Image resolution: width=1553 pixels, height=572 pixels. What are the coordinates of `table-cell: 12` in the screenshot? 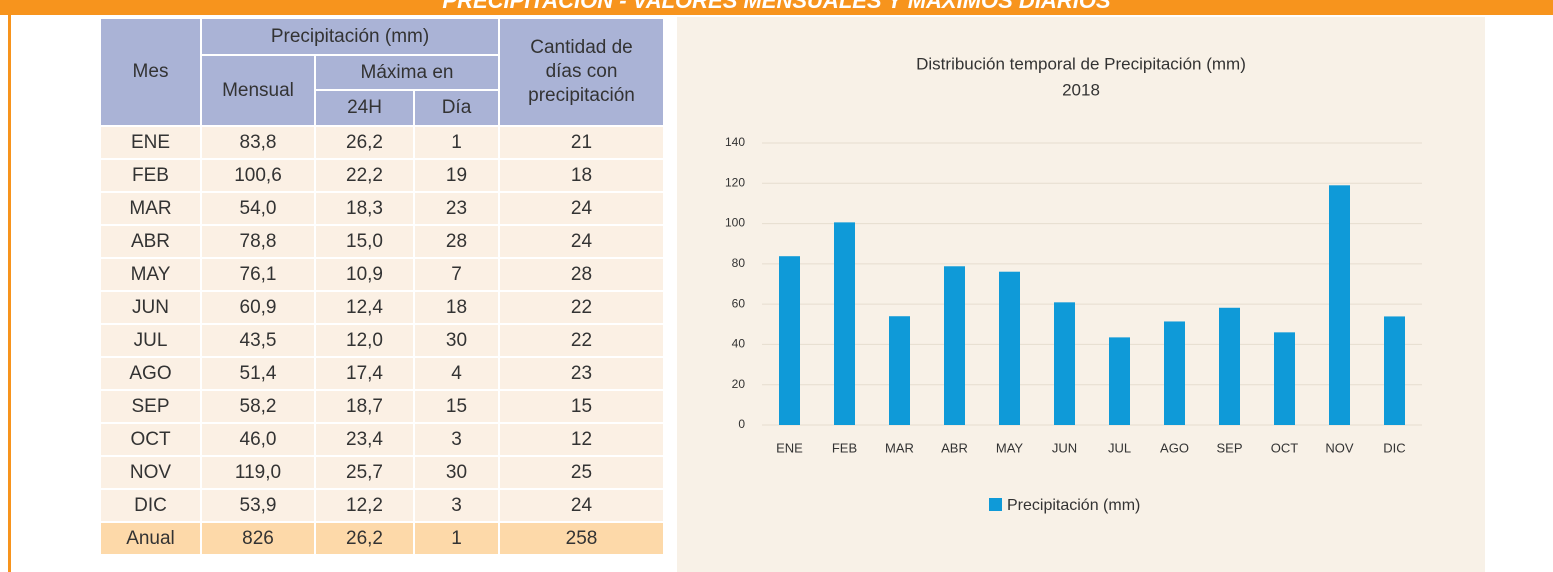 It's located at (581, 439).